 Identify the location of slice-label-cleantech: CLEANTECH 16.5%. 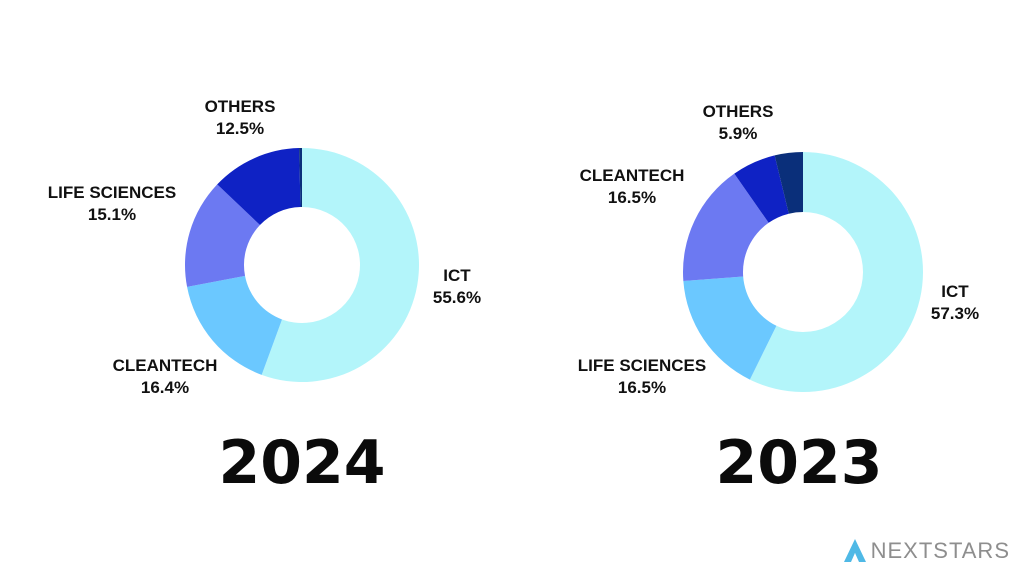
(632, 186).